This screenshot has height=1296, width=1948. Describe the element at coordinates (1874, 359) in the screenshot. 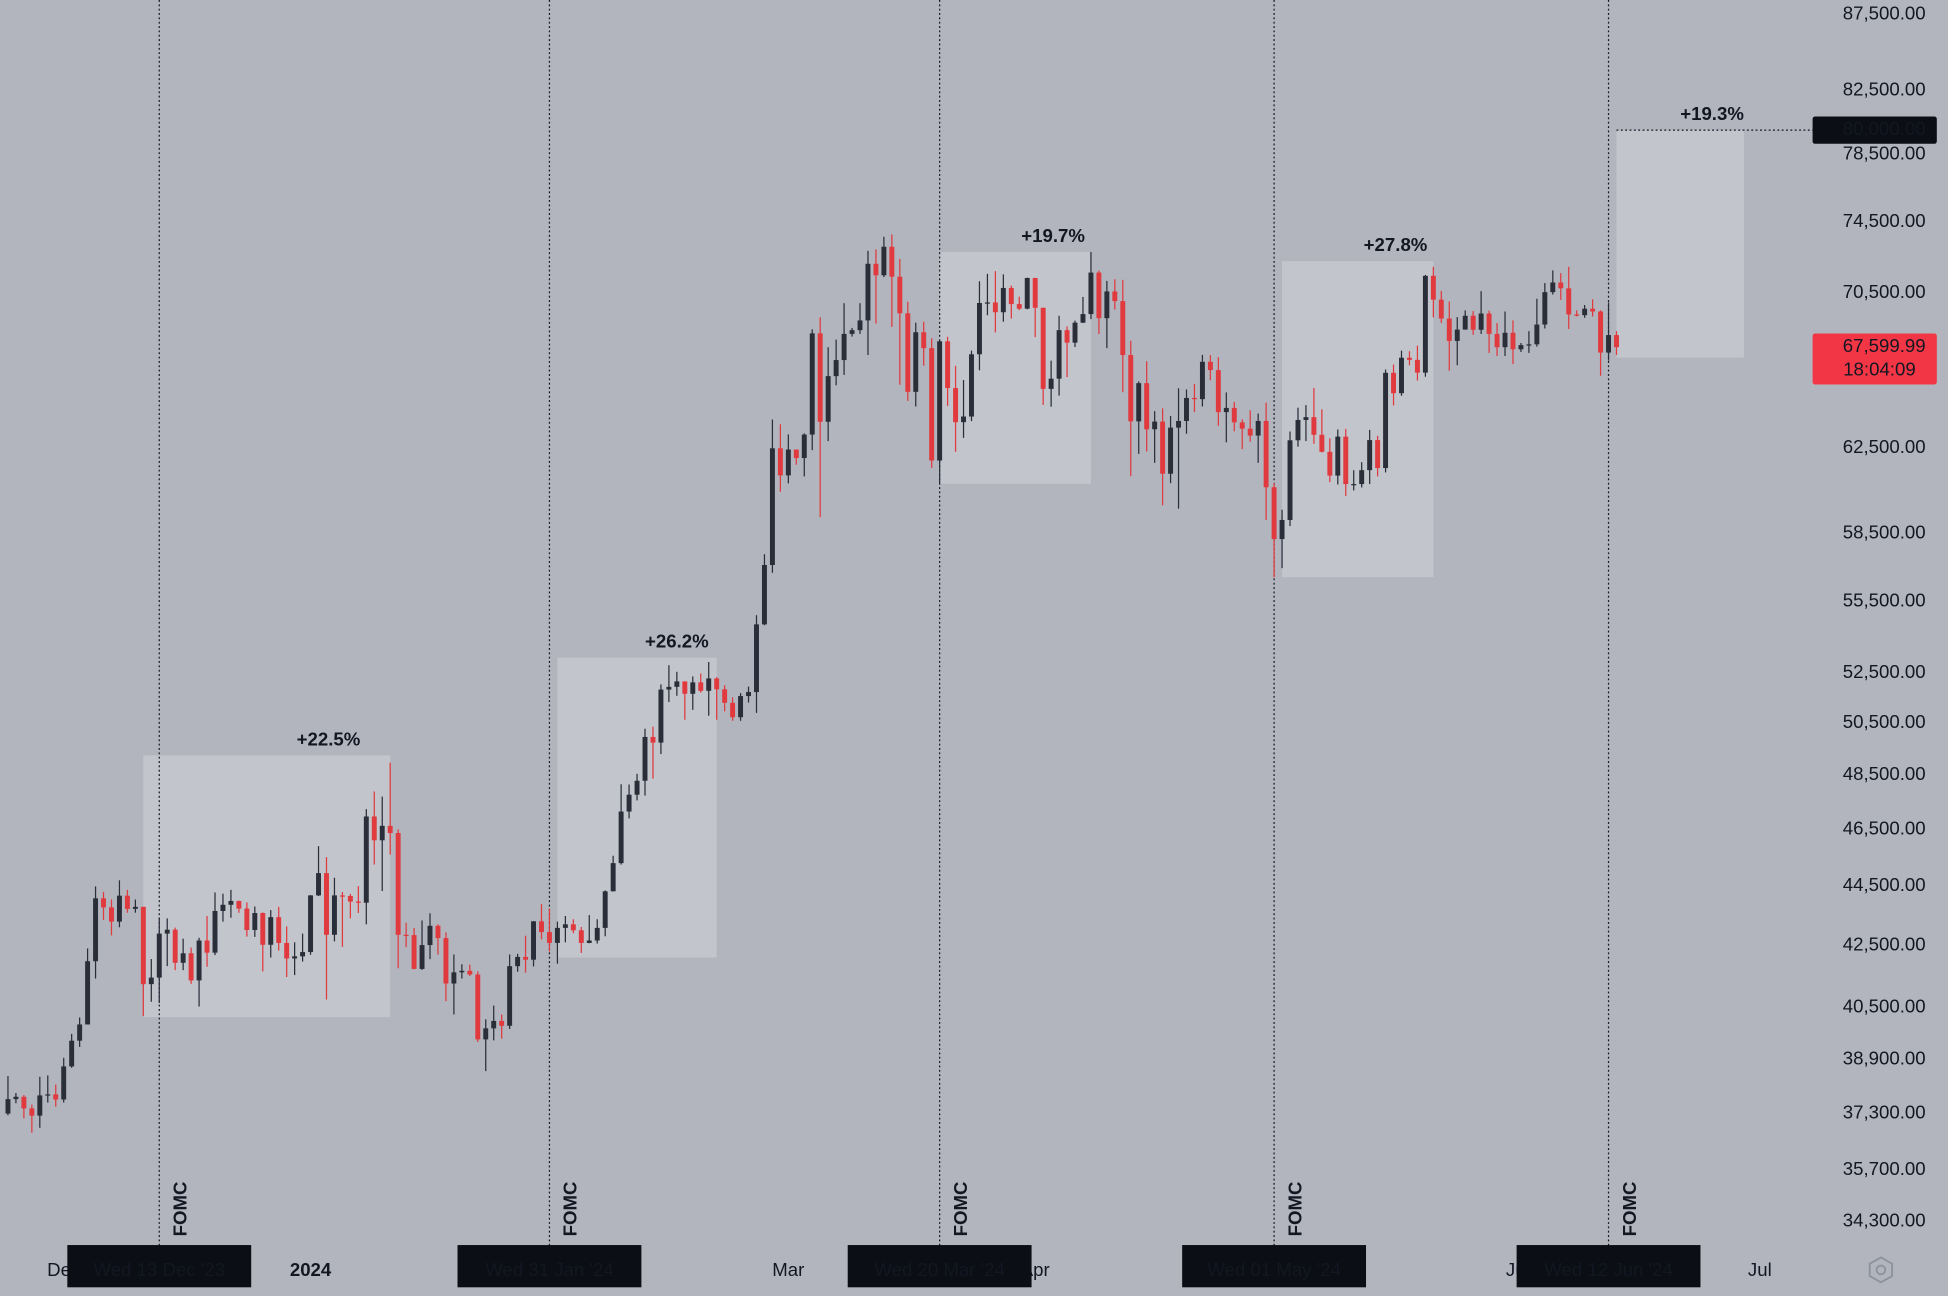

I see `last-price-box` at that location.